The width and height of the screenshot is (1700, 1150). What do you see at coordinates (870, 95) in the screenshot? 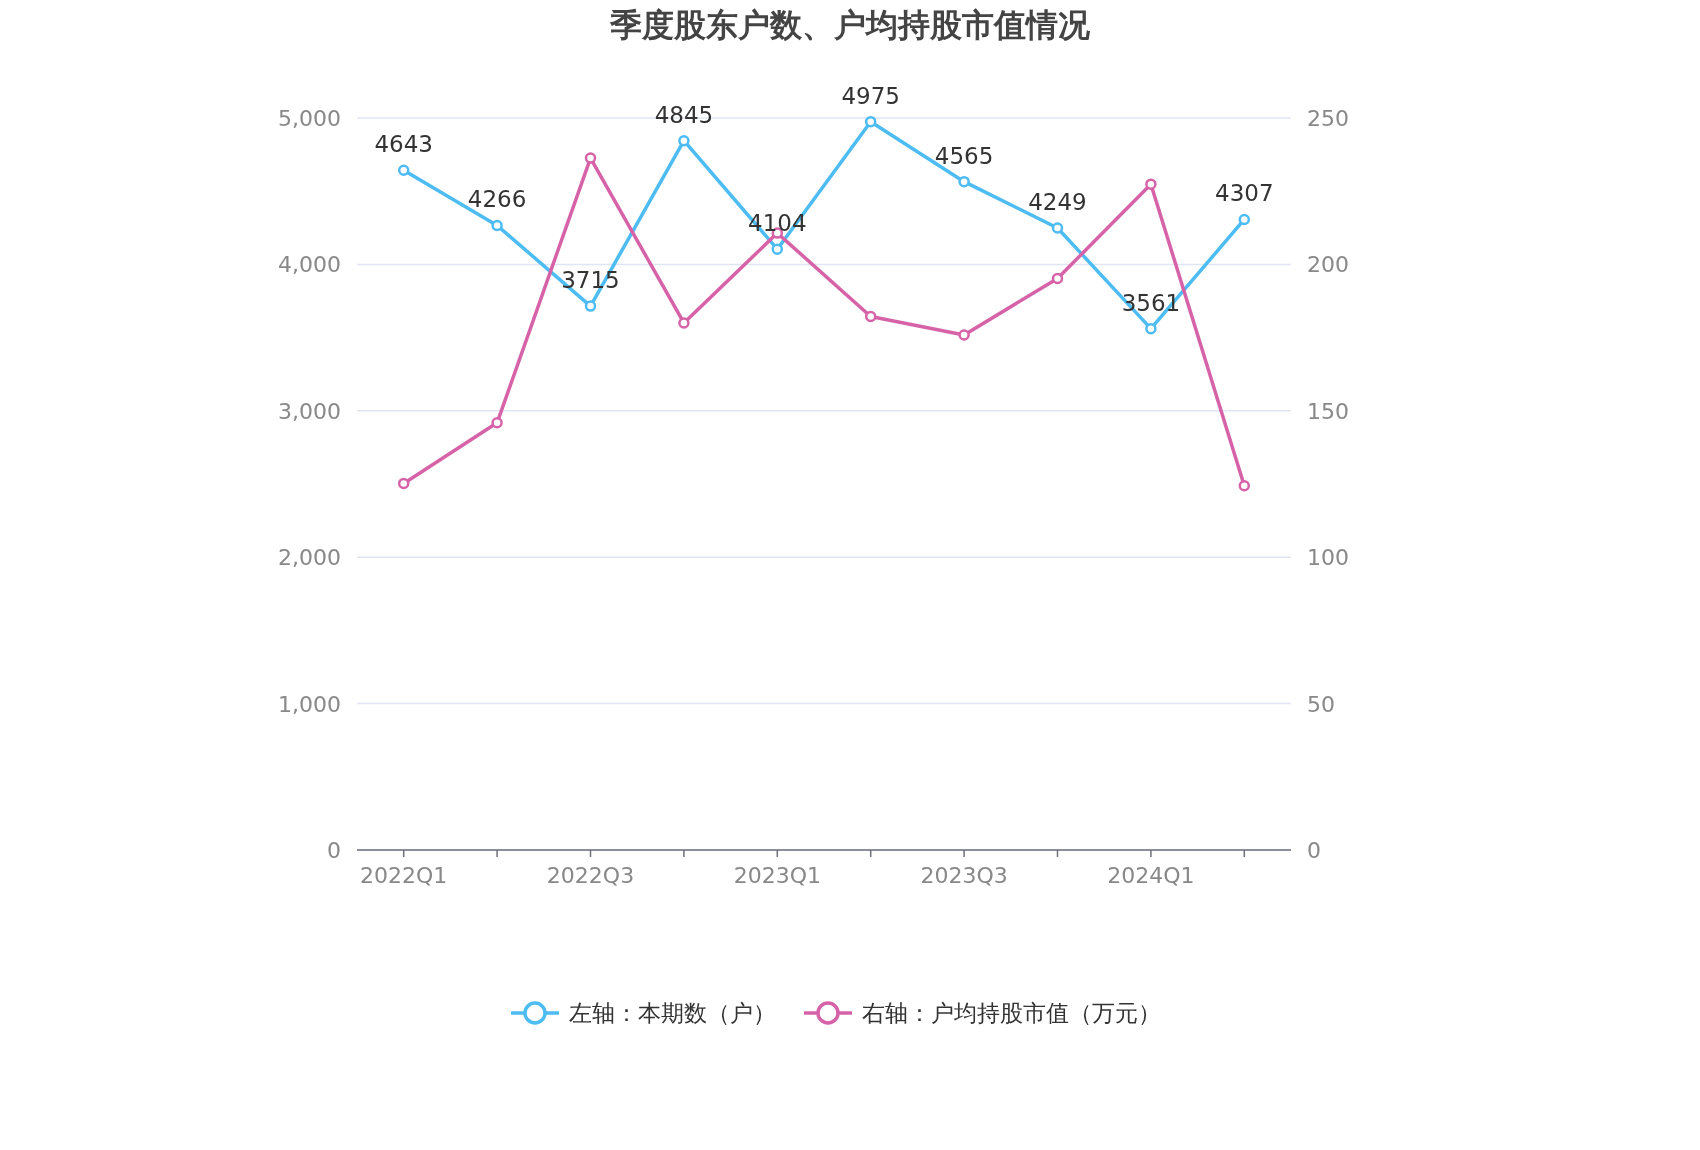
I see `data-label: 4975` at bounding box center [870, 95].